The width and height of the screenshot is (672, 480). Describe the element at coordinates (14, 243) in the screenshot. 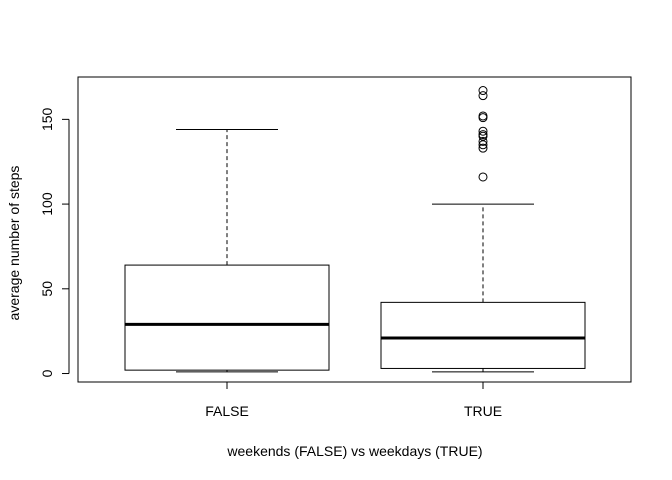

I see `y-axis-label: average number of steps` at that location.